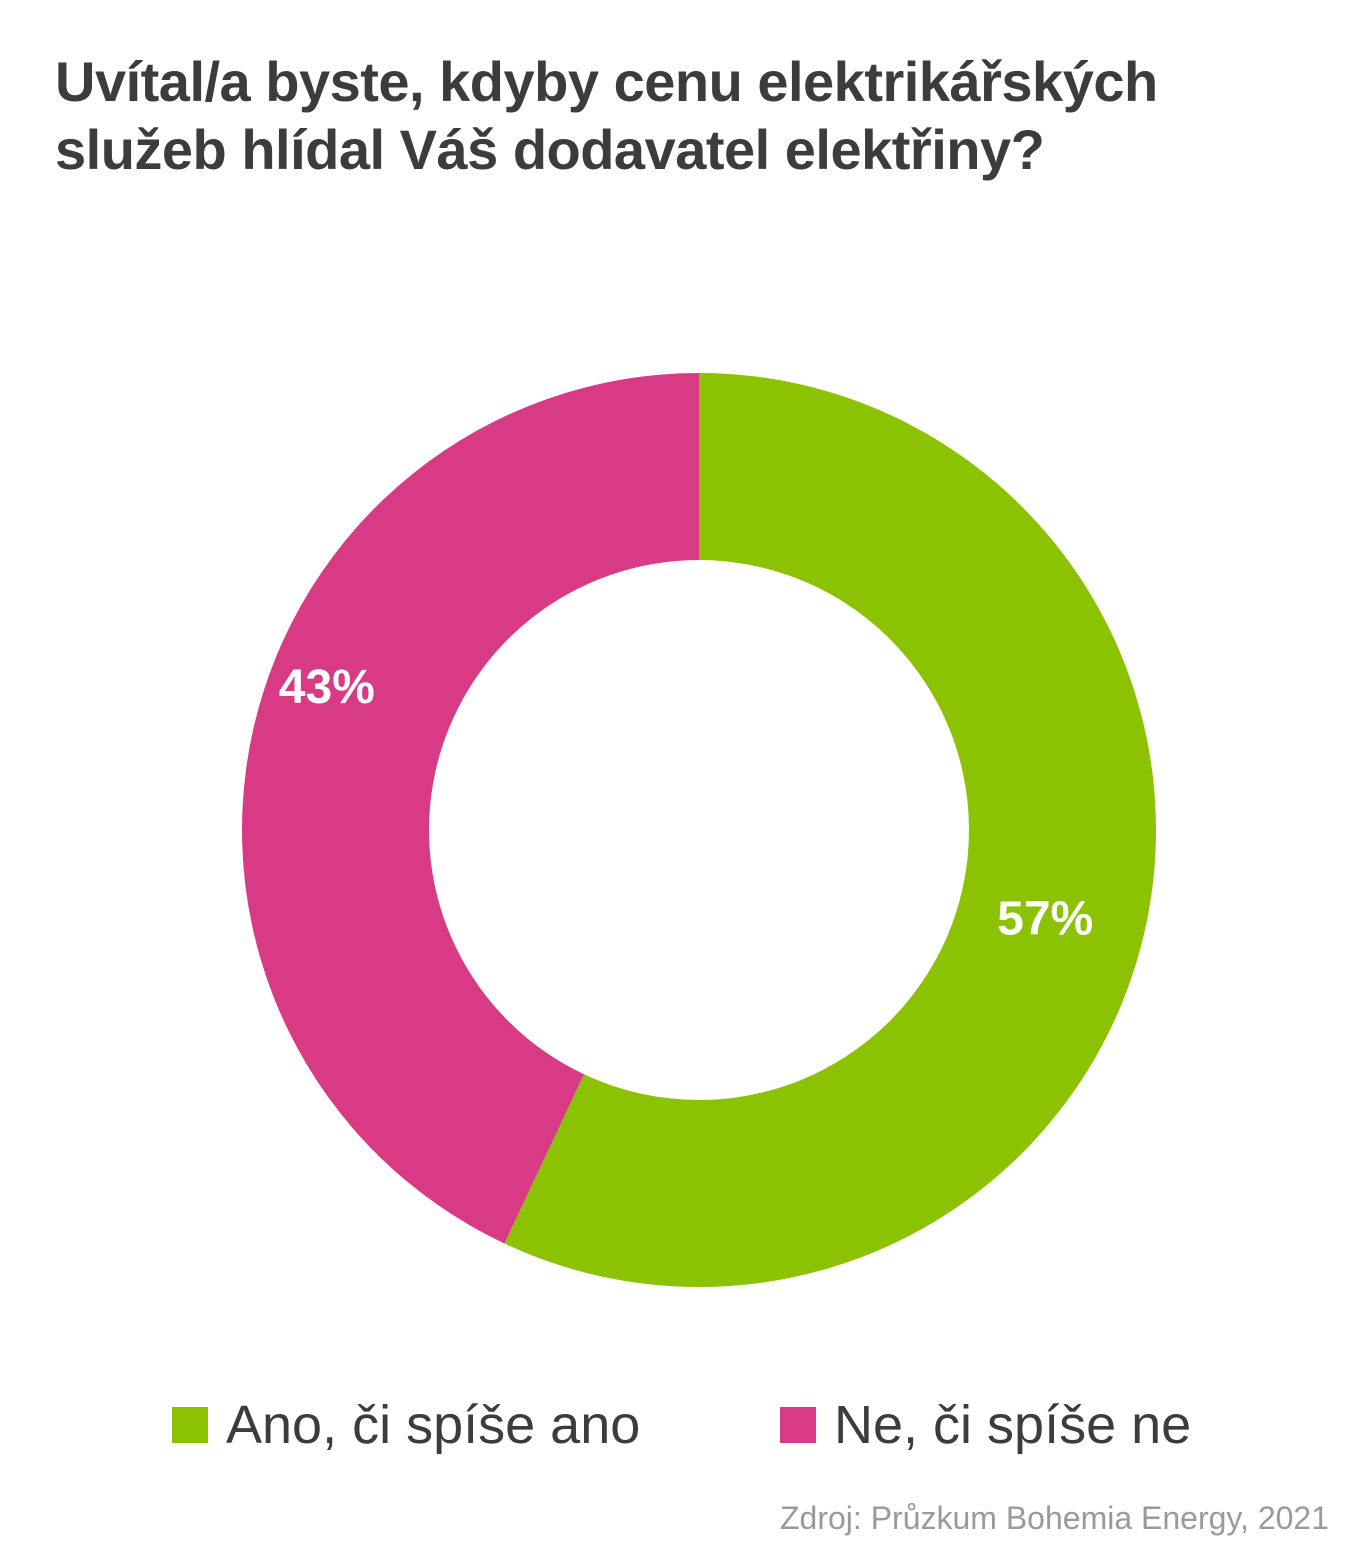 The width and height of the screenshot is (1351, 1560). I want to click on source-note: Zdroj: Průzkum Bohemia Energy, 2021, so click(1054, 1518).